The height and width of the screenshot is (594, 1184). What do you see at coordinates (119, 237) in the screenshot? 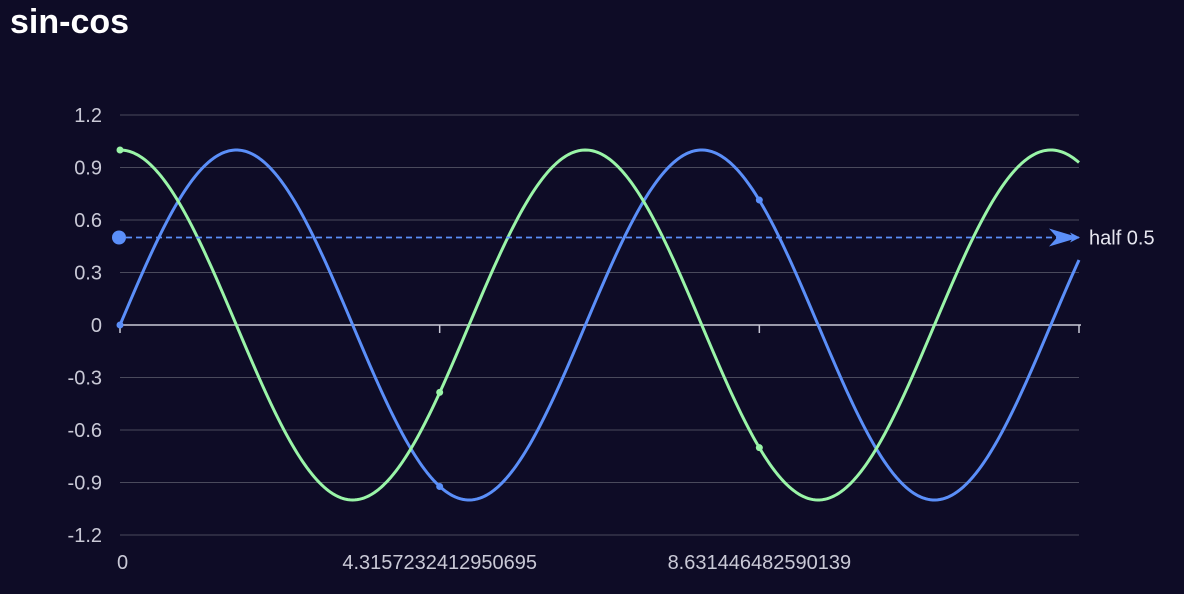
I see `markline-start-dot` at bounding box center [119, 237].